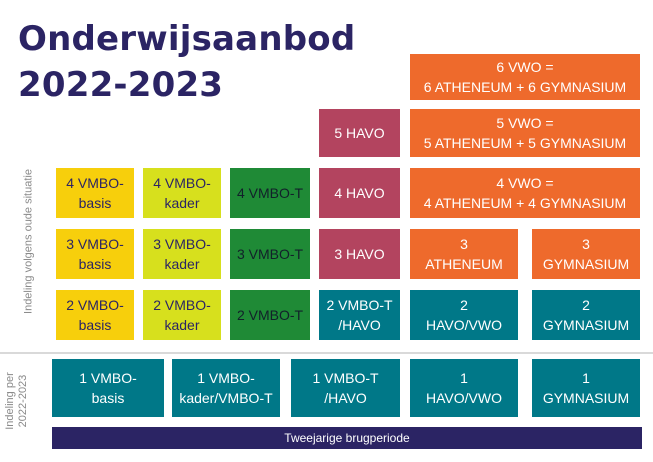 The image size is (653, 462). Describe the element at coordinates (108, 388) in the screenshot. I see `vmbo-basis-1-box: 1 VMBO- basis` at that location.